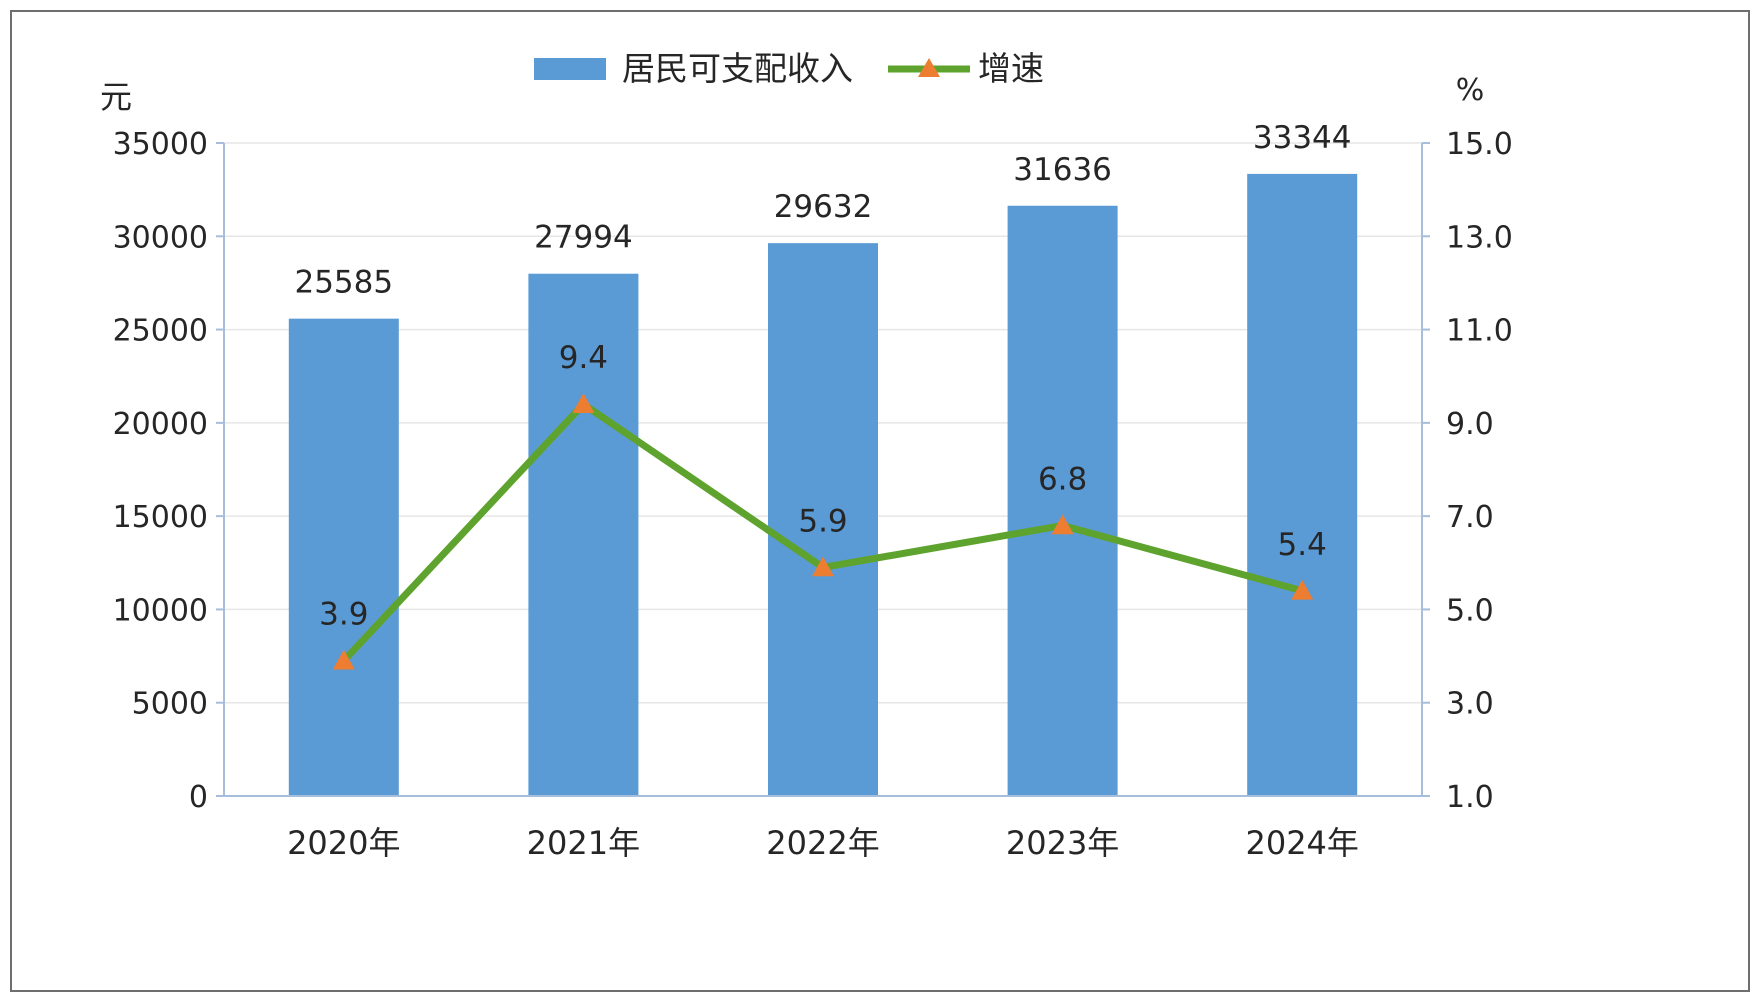 The width and height of the screenshot is (1758, 1000). I want to click on x-axis-category-label: 2023年, so click(1062, 843).